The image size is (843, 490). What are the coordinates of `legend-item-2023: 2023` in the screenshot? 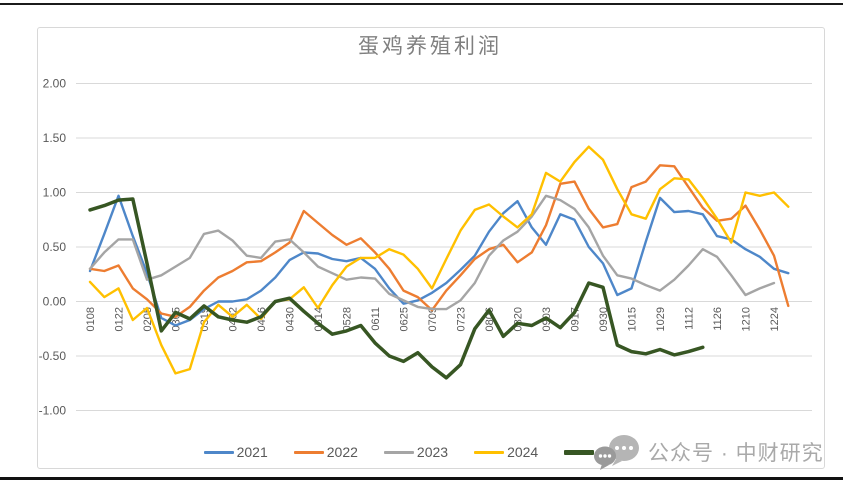 It's located at (416, 452).